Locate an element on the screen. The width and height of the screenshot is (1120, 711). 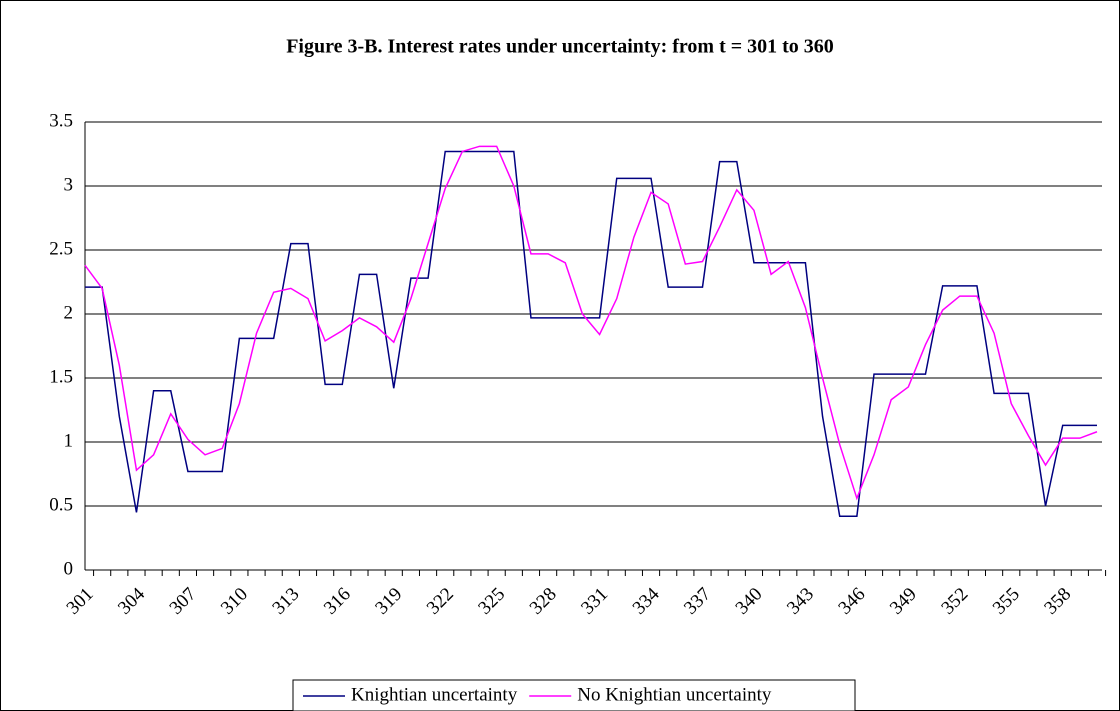
legend-box is located at coordinates (574, 695).